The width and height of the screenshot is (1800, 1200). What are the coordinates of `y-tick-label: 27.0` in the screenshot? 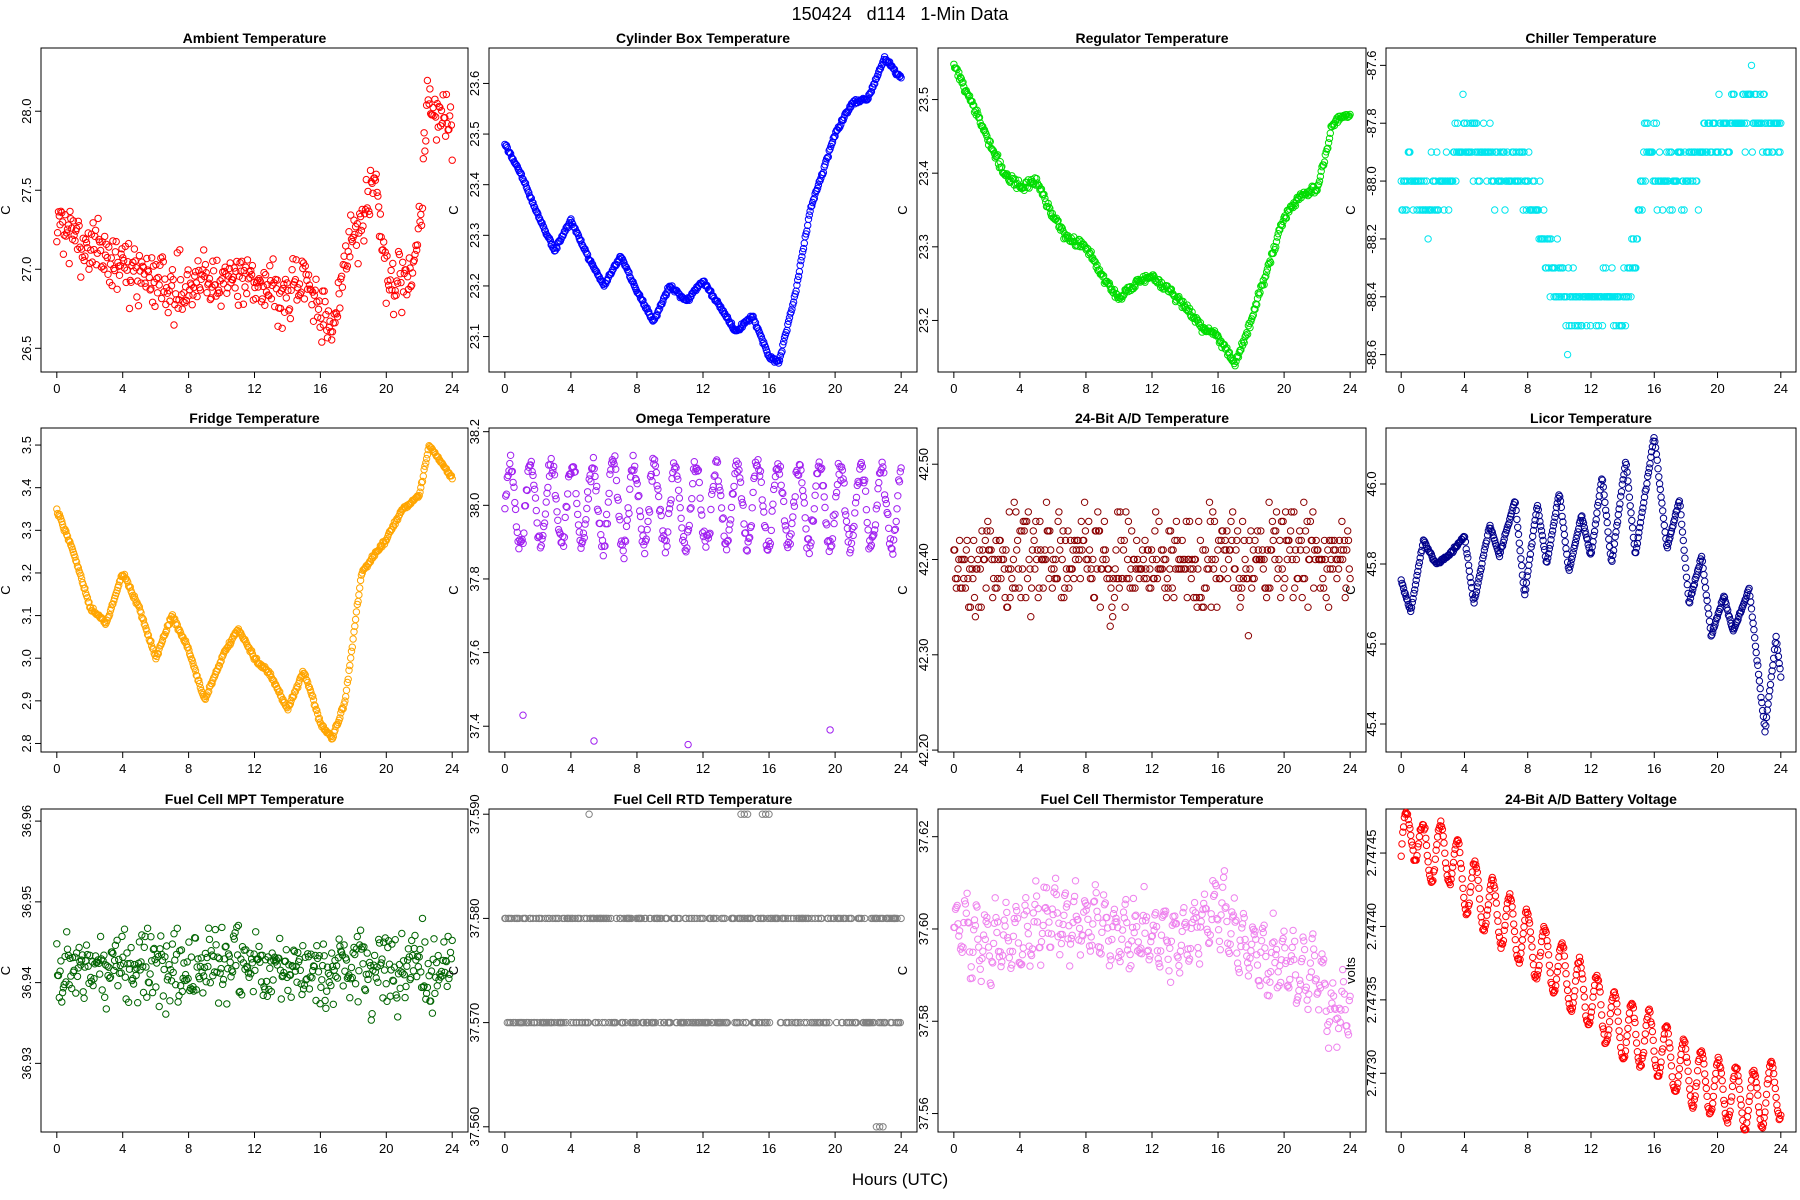 It's located at (26, 269).